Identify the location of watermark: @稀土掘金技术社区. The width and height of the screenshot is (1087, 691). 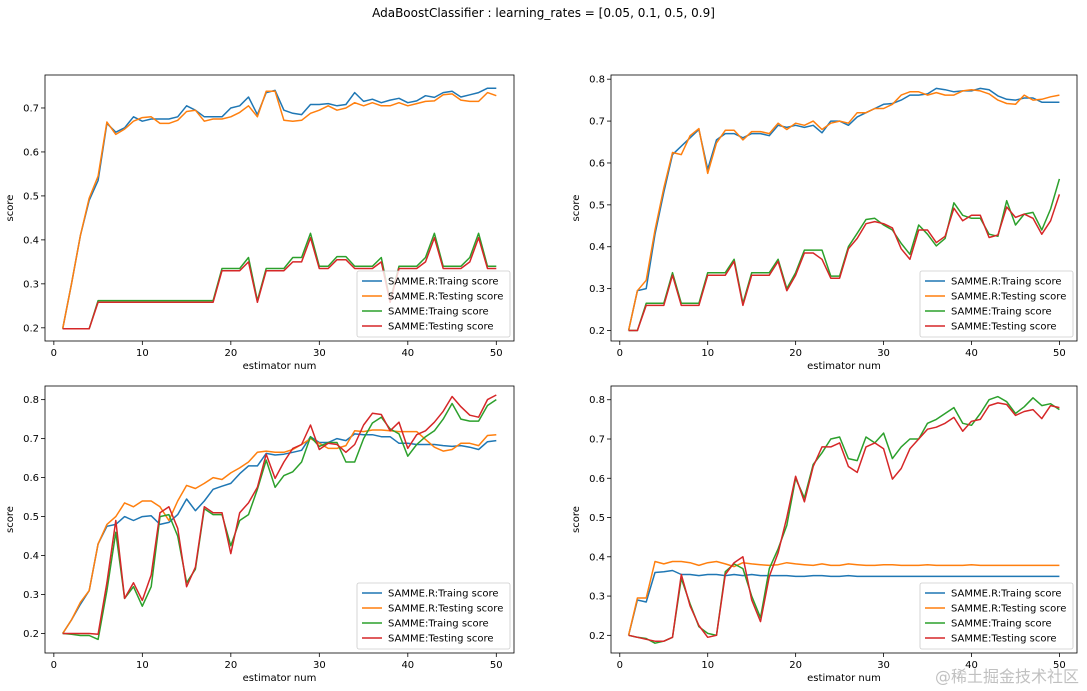
(1006, 676).